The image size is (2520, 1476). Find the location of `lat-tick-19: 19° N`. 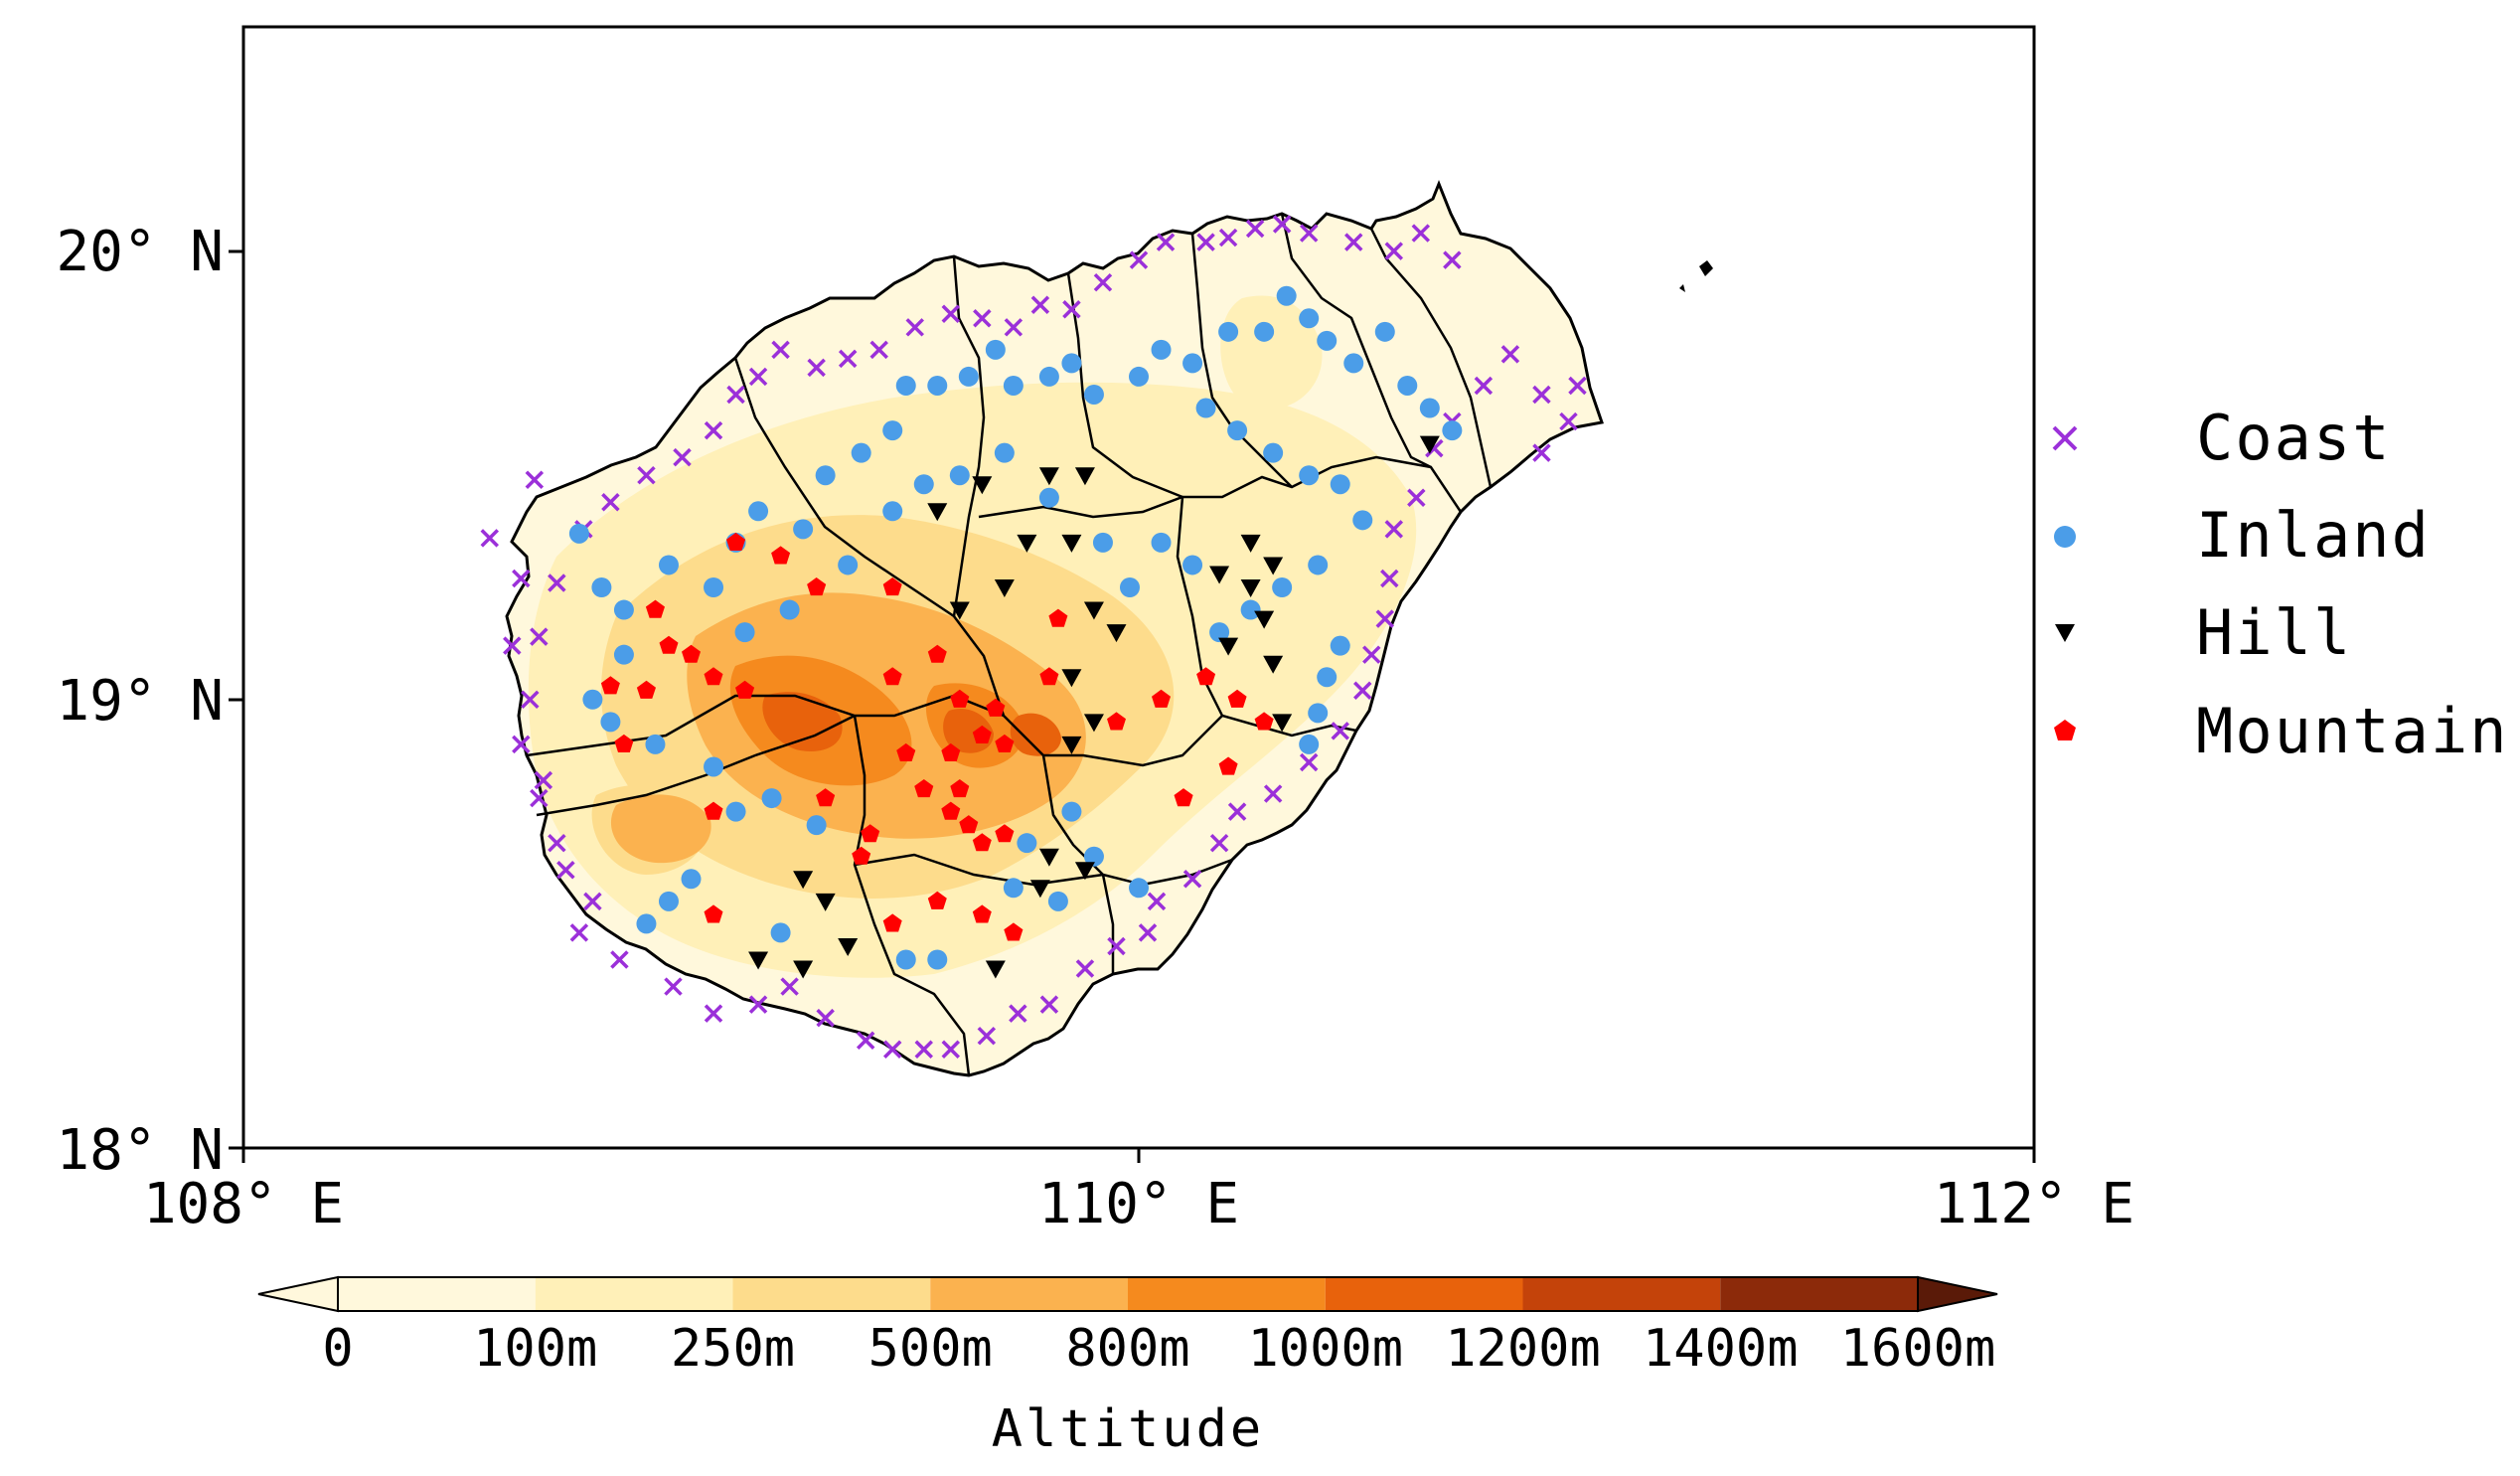

lat-tick-19: 19° N is located at coordinates (140, 701).